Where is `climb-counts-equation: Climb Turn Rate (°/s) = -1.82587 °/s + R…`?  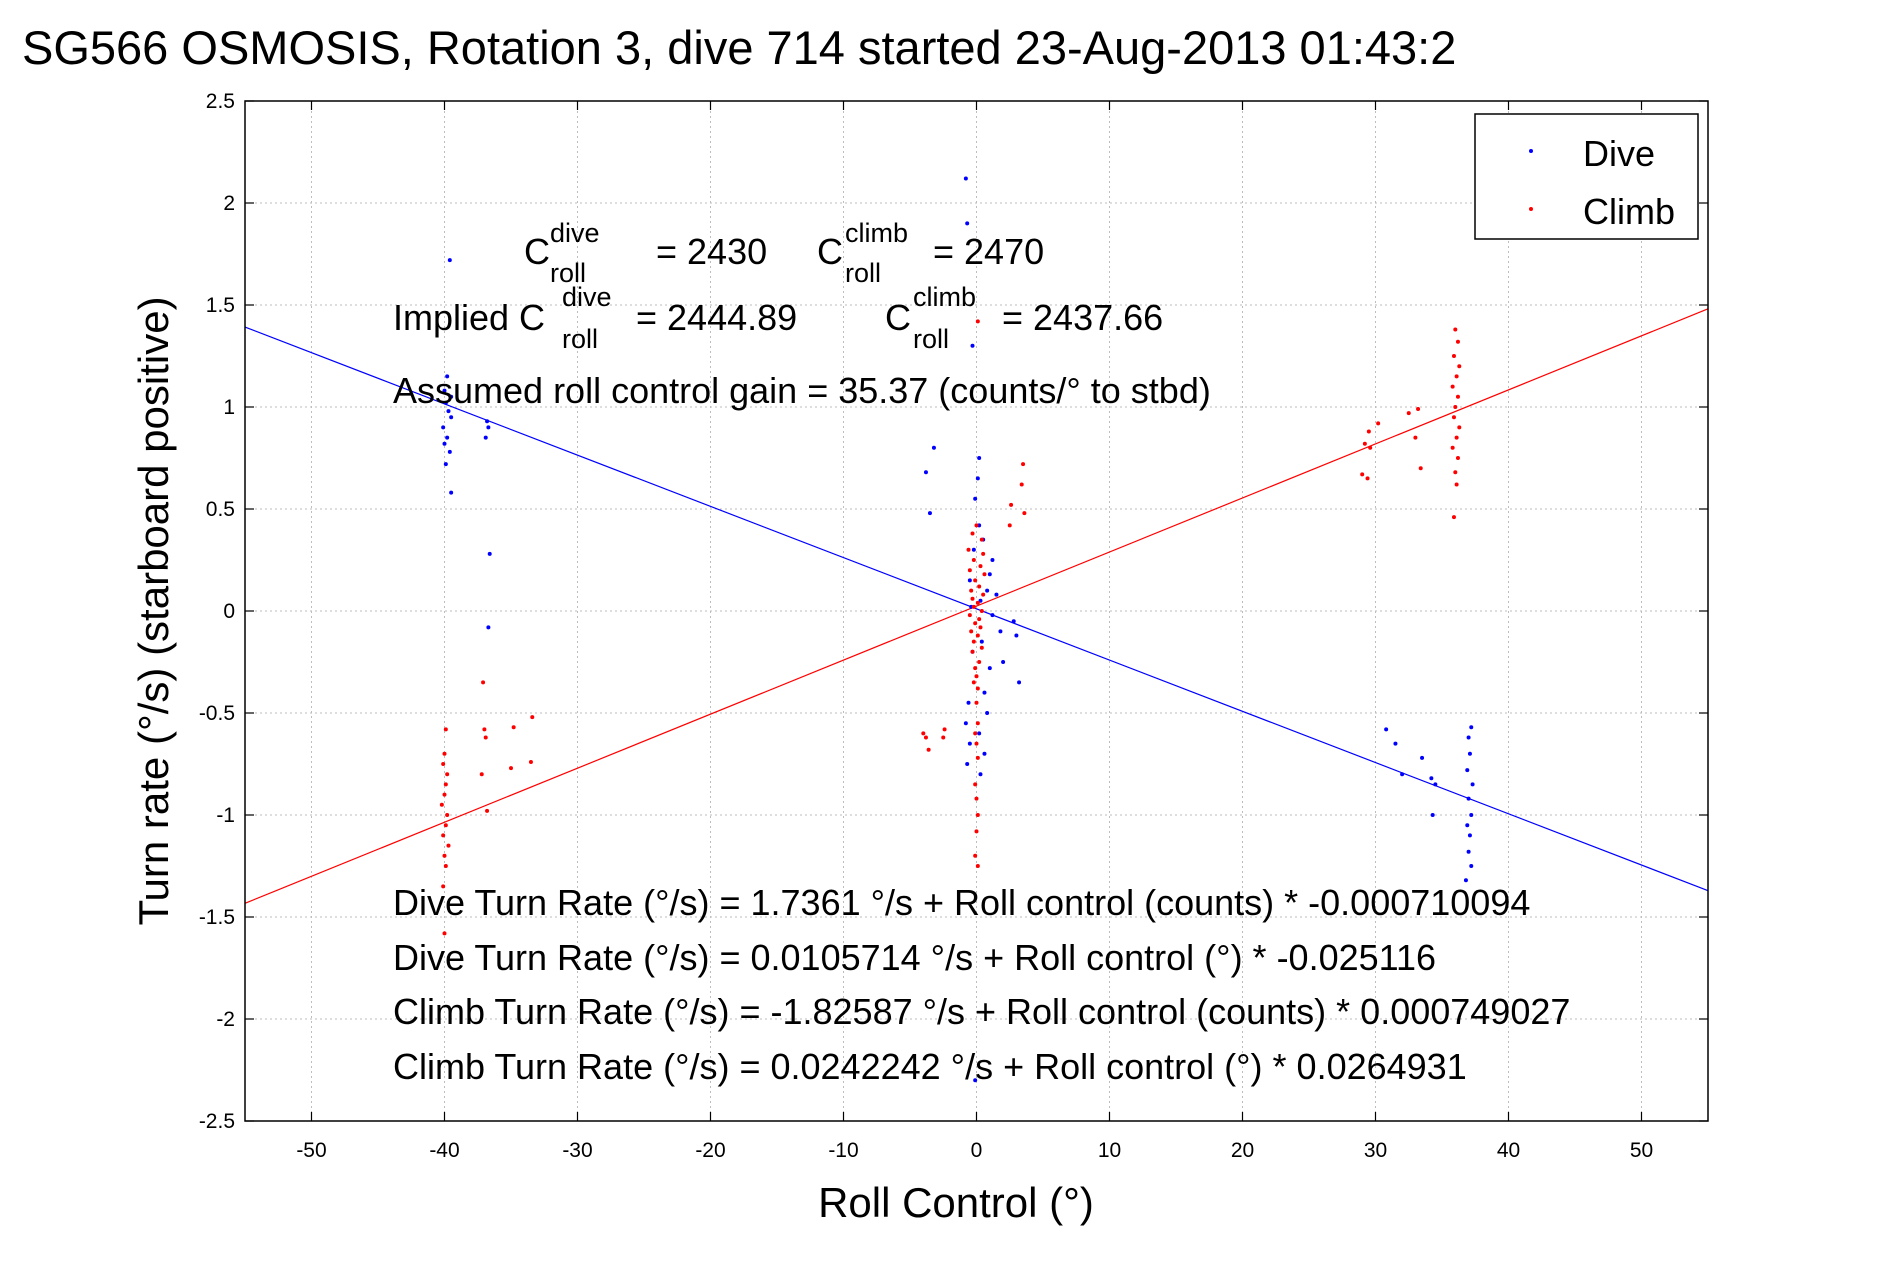 climb-counts-equation: Climb Turn Rate (°/s) = -1.82587 °/s + R… is located at coordinates (981, 1011).